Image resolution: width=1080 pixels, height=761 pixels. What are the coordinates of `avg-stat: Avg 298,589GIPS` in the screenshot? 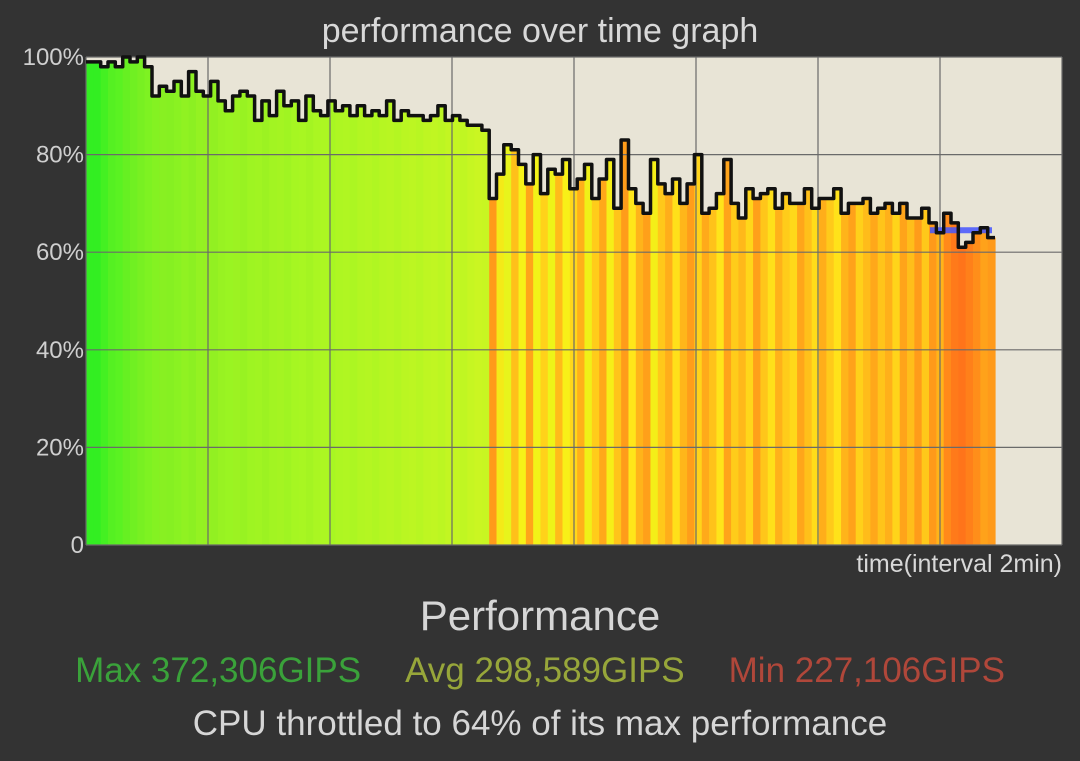 It's located at (545, 670).